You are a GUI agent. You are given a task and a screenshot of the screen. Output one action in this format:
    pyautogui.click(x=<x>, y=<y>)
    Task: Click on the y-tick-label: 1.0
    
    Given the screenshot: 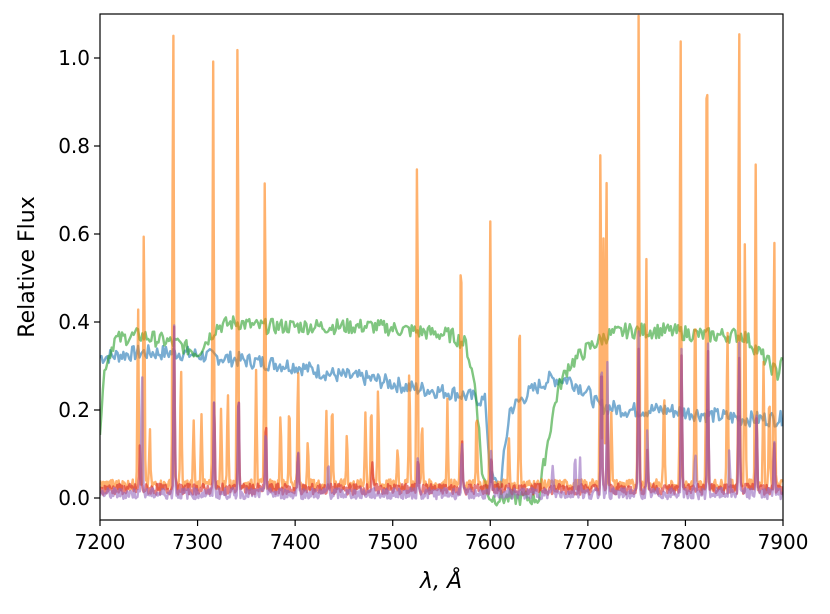 What is the action you would take?
    pyautogui.click(x=74, y=58)
    